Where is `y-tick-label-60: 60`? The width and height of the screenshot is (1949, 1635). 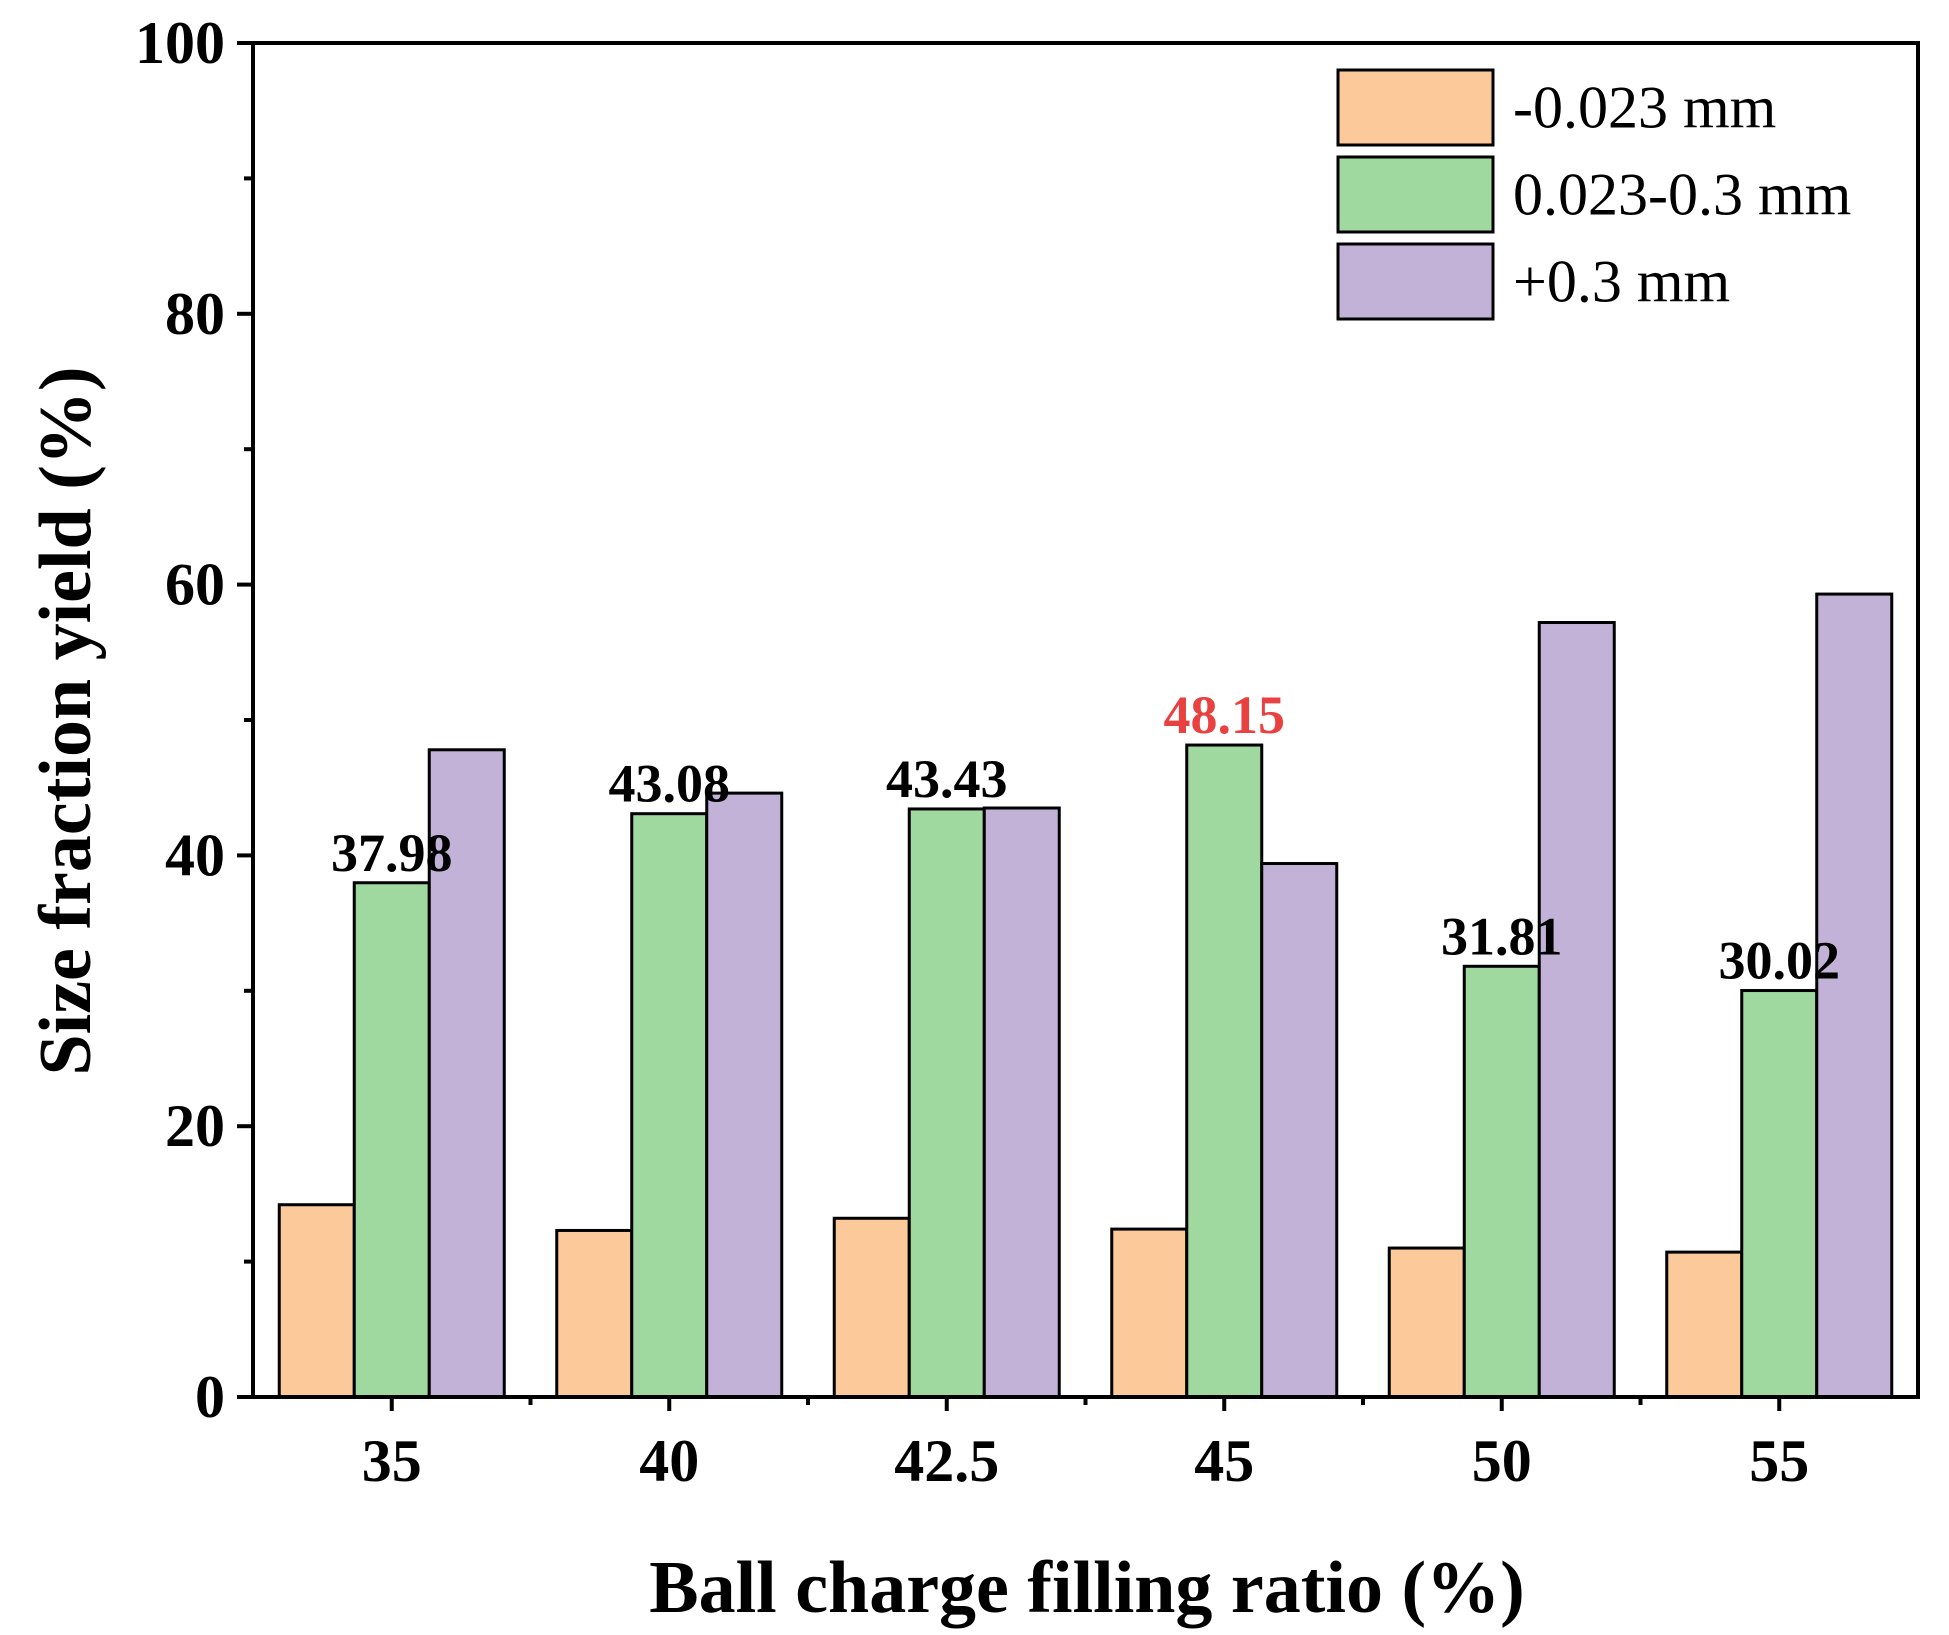 y-tick-label-60: 60 is located at coordinates (195, 585).